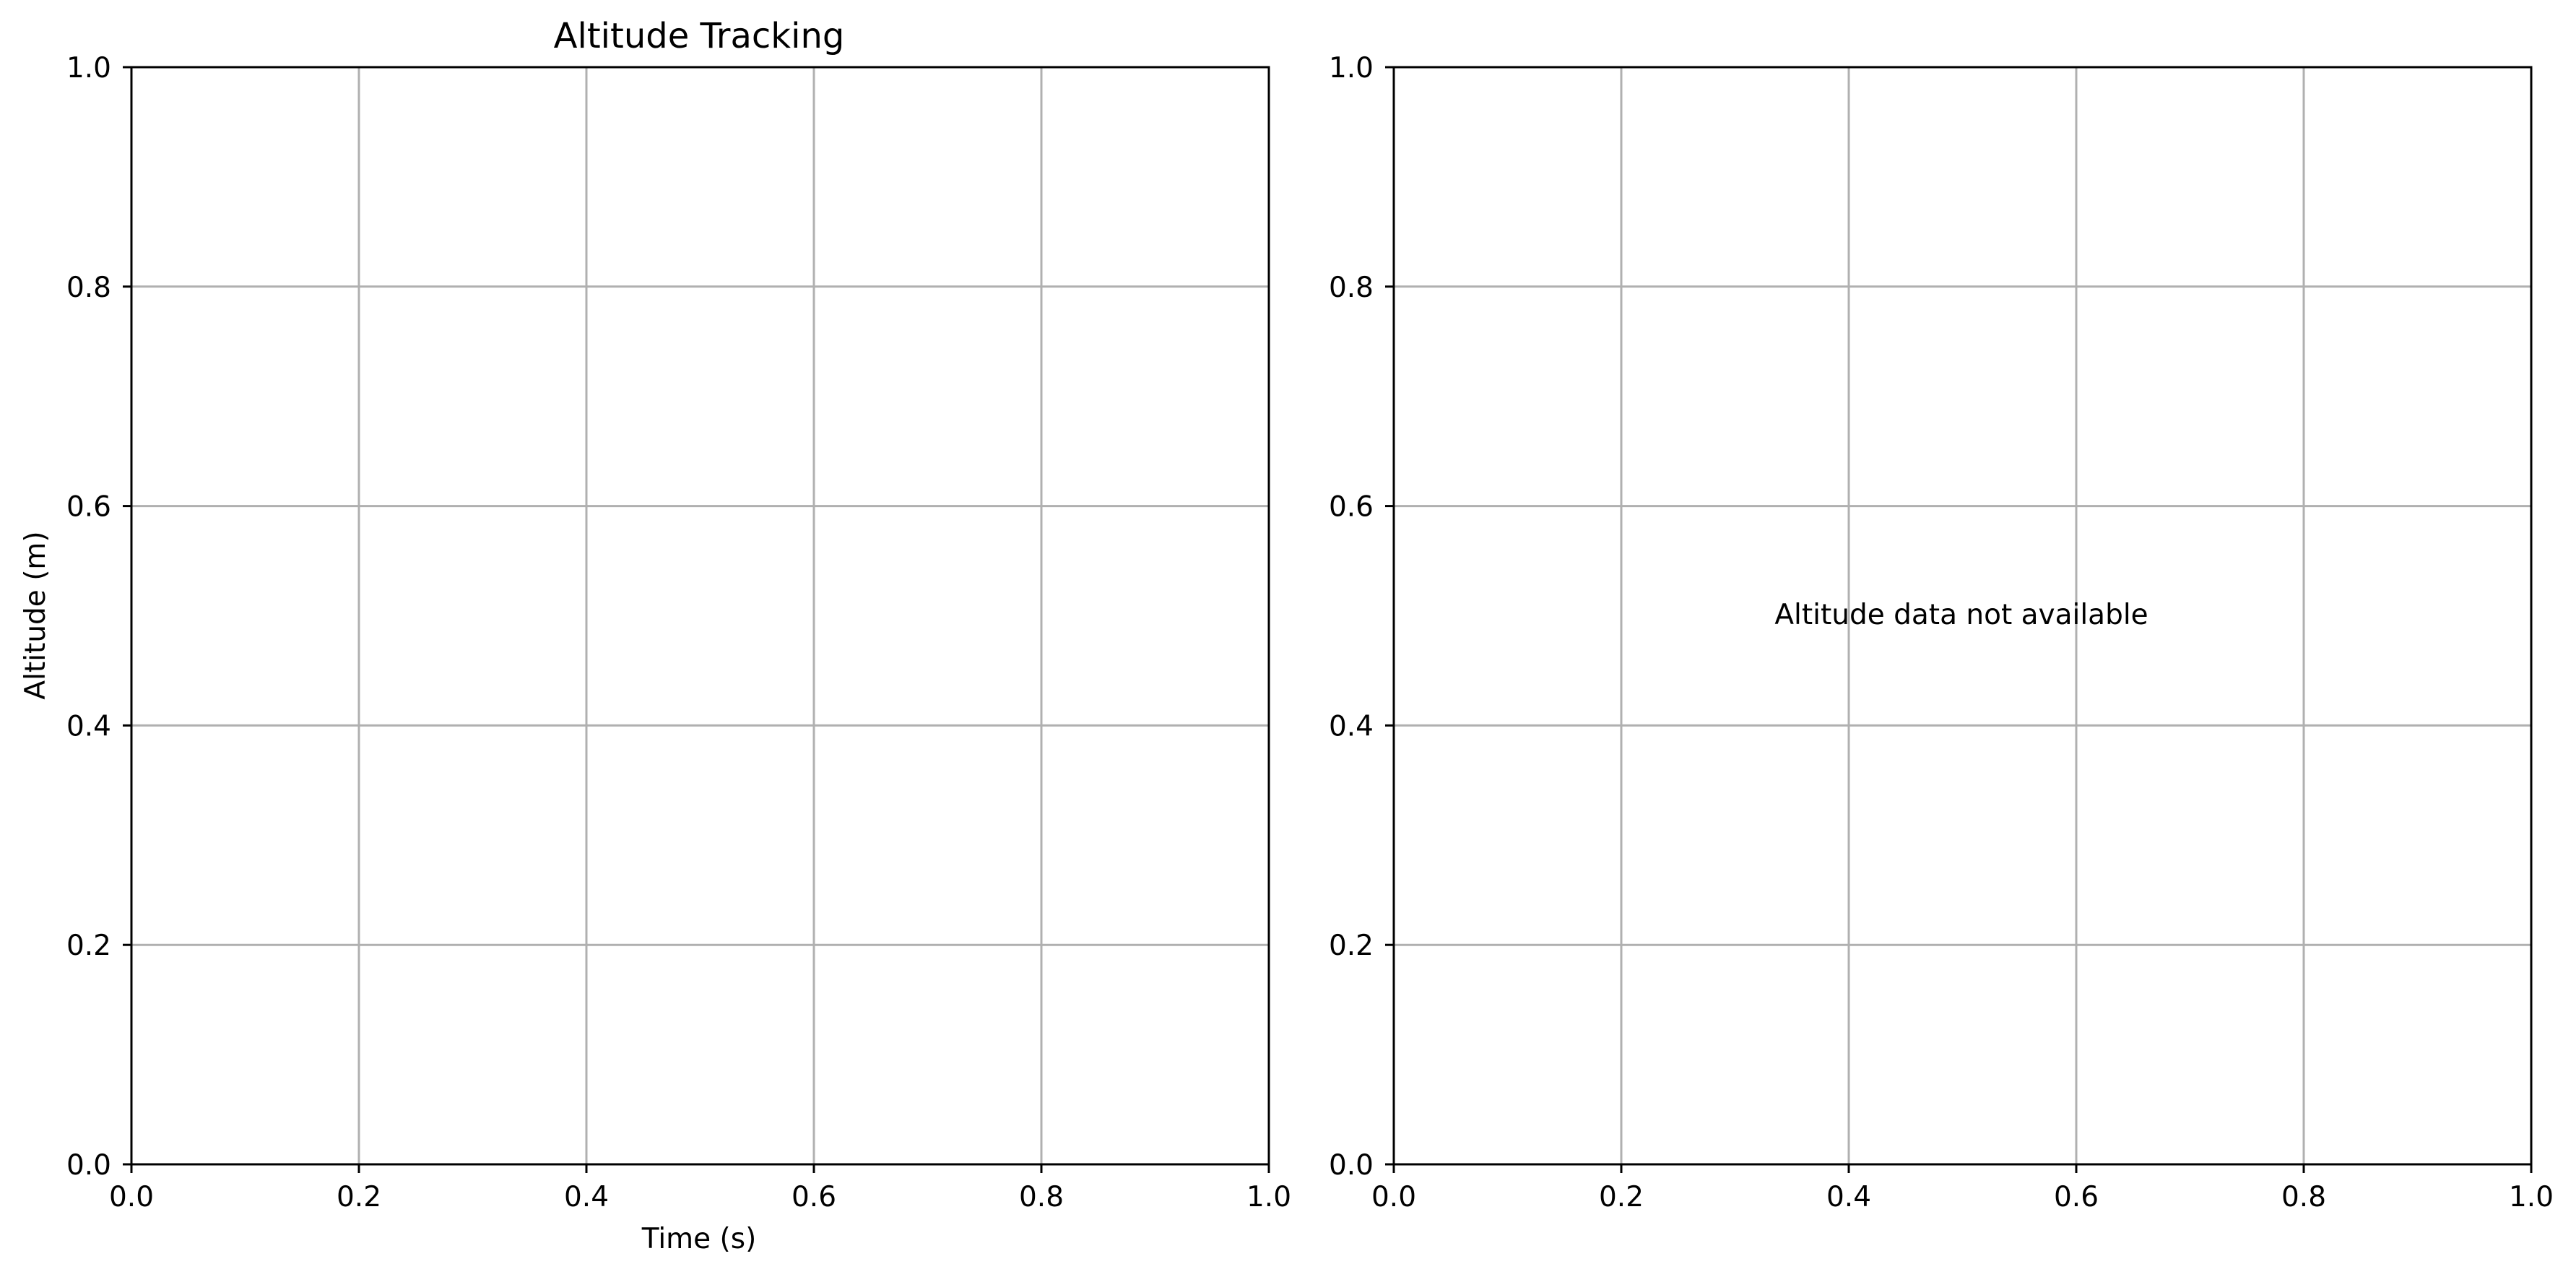 The image size is (2576, 1277). I want to click on x-axis-label: Time (s), so click(699, 1239).